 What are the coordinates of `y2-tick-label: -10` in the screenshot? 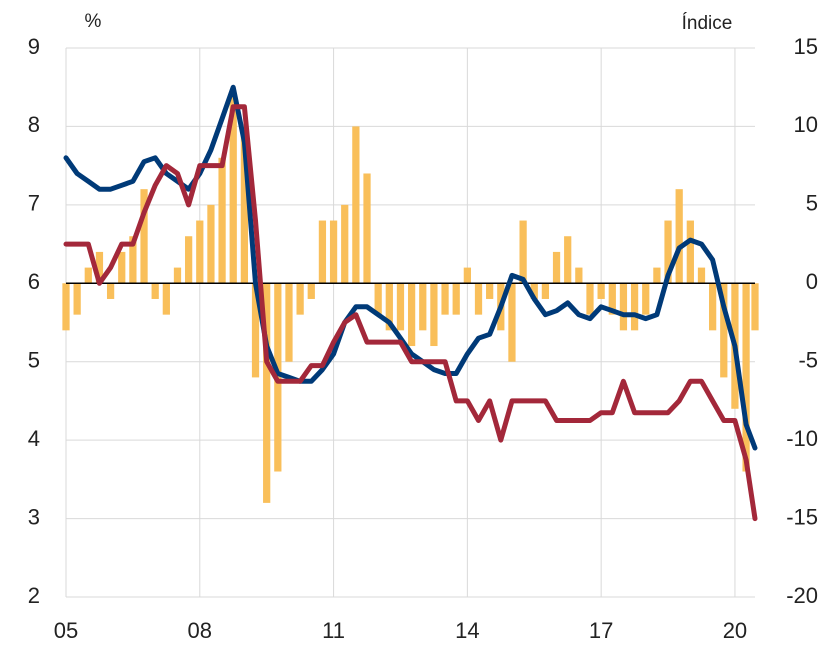 It's located at (802, 438).